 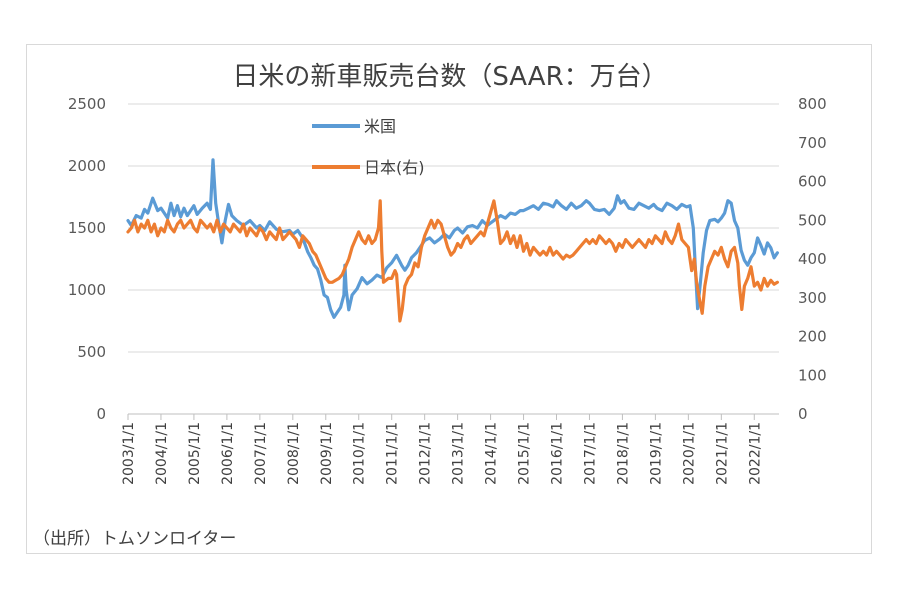 What do you see at coordinates (812, 104) in the screenshot?
I see `y-right-tick-label: 800` at bounding box center [812, 104].